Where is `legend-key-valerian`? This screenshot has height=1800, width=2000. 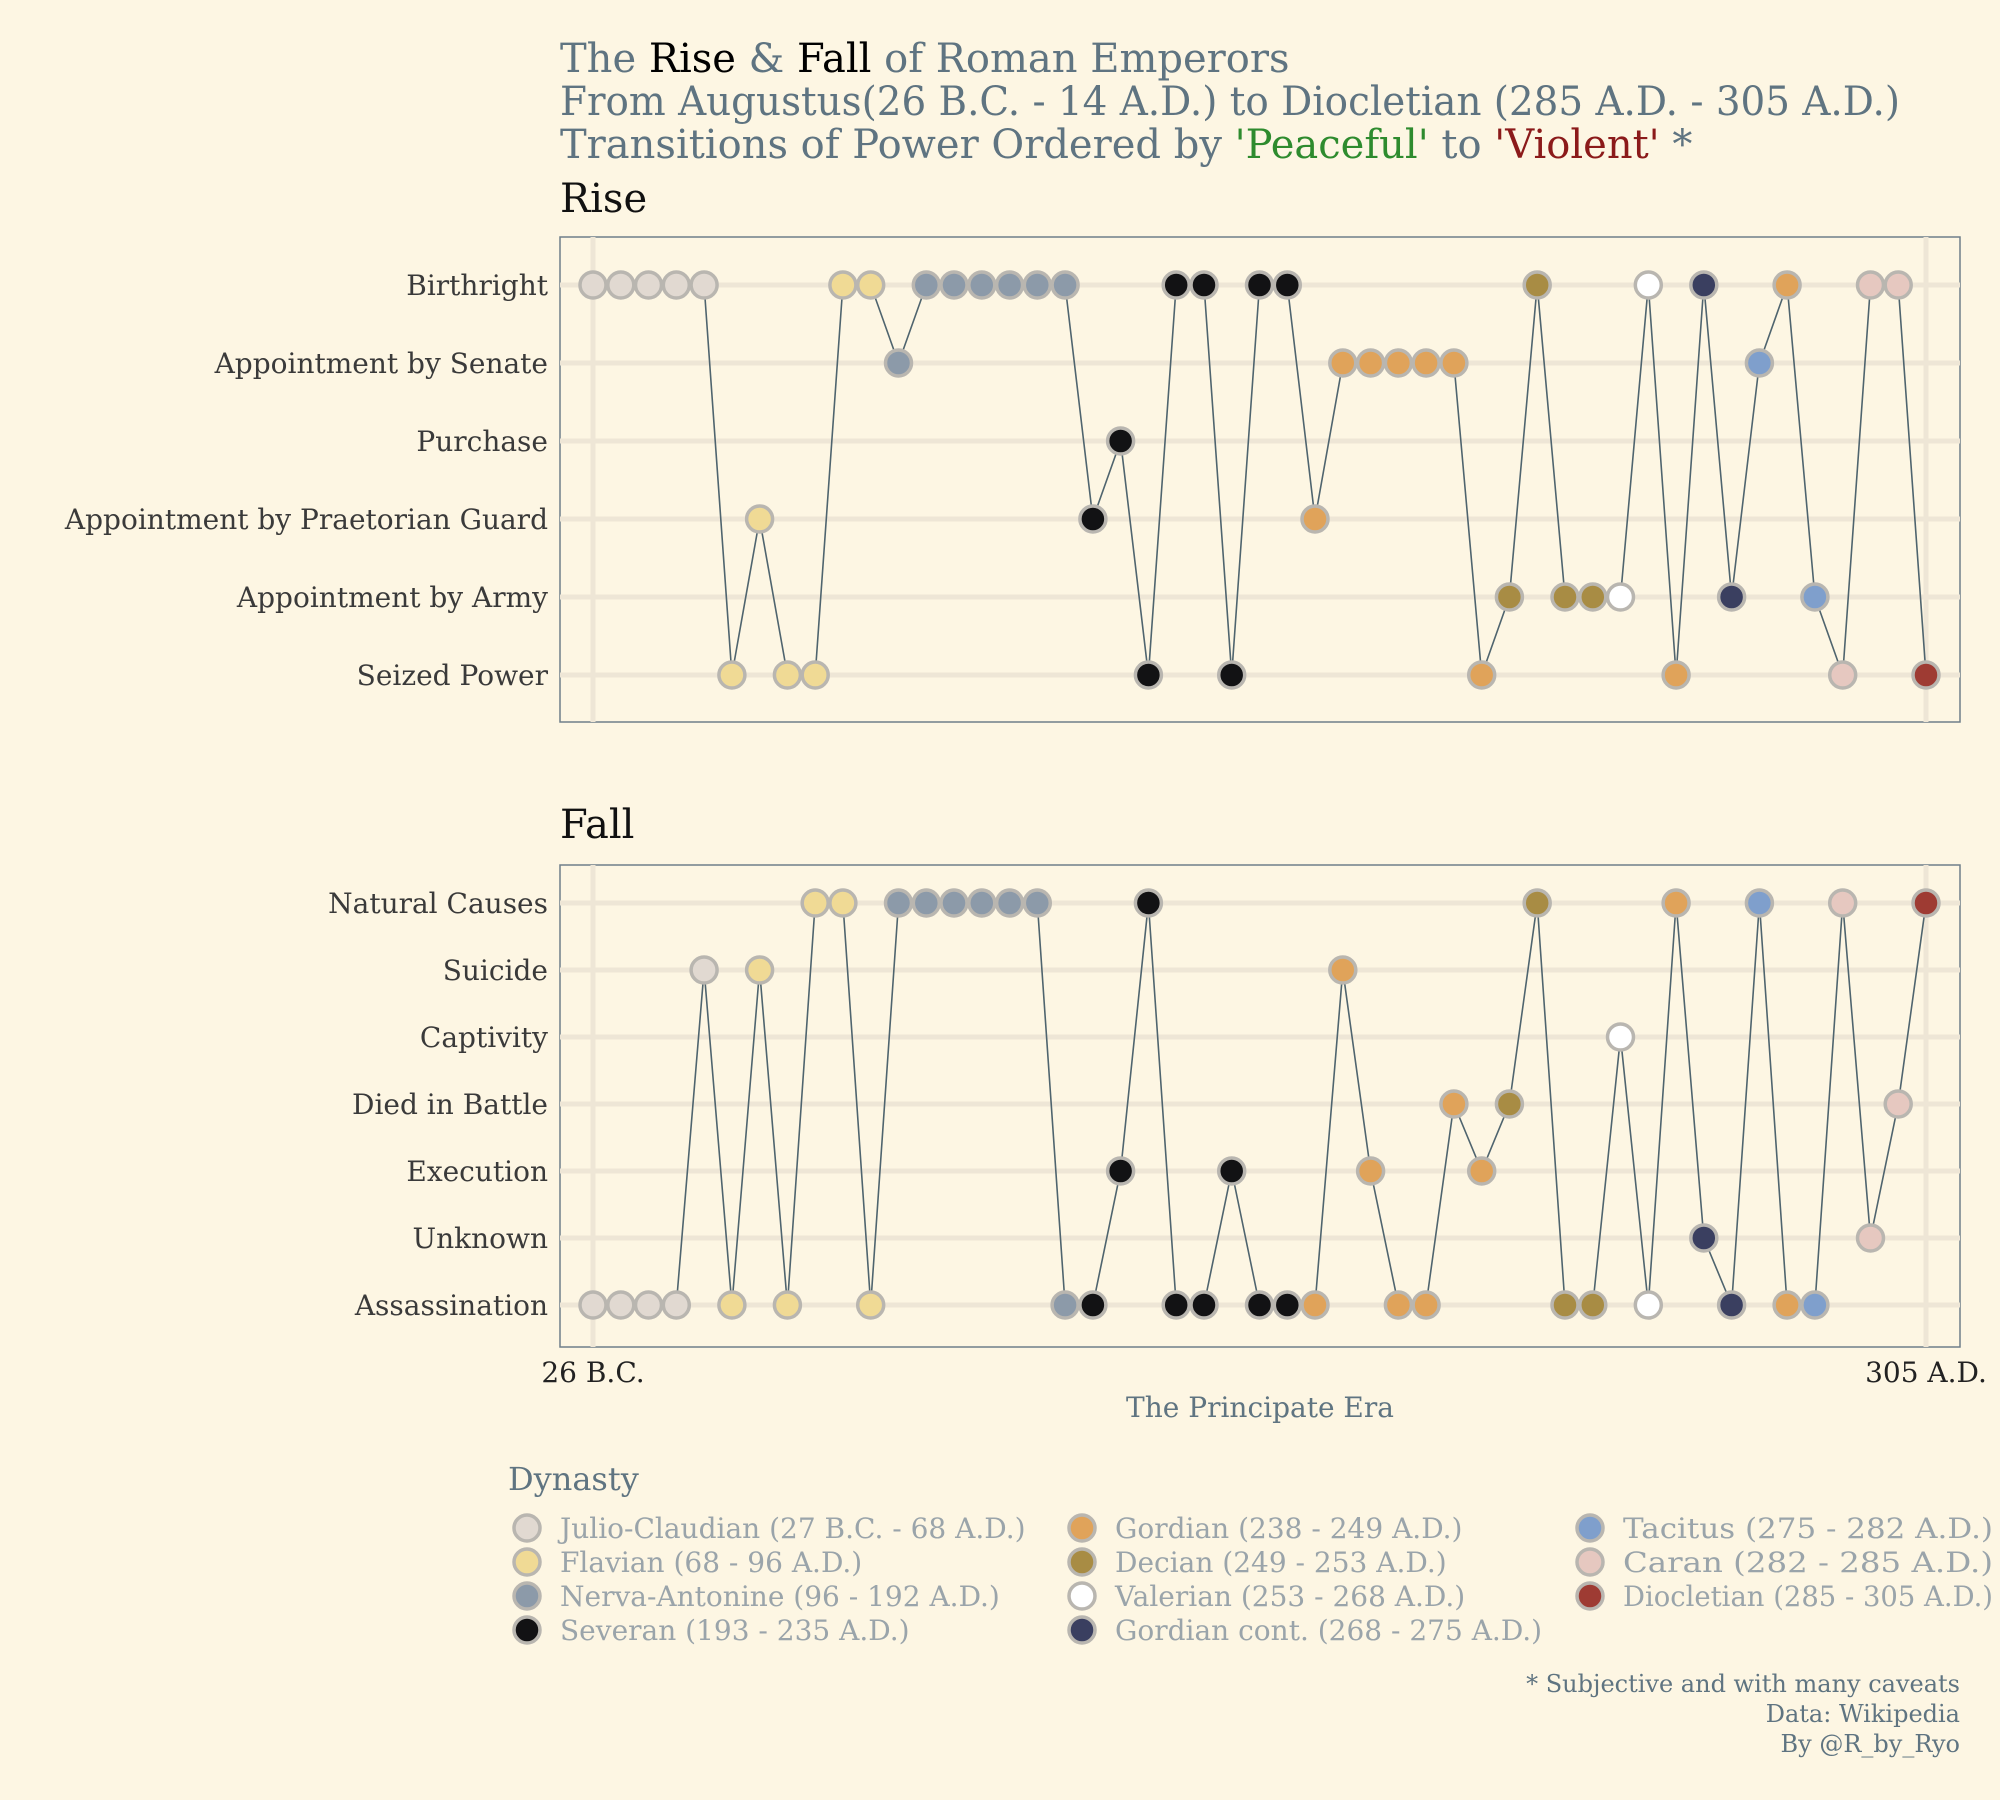 legend-key-valerian is located at coordinates (1082, 1596).